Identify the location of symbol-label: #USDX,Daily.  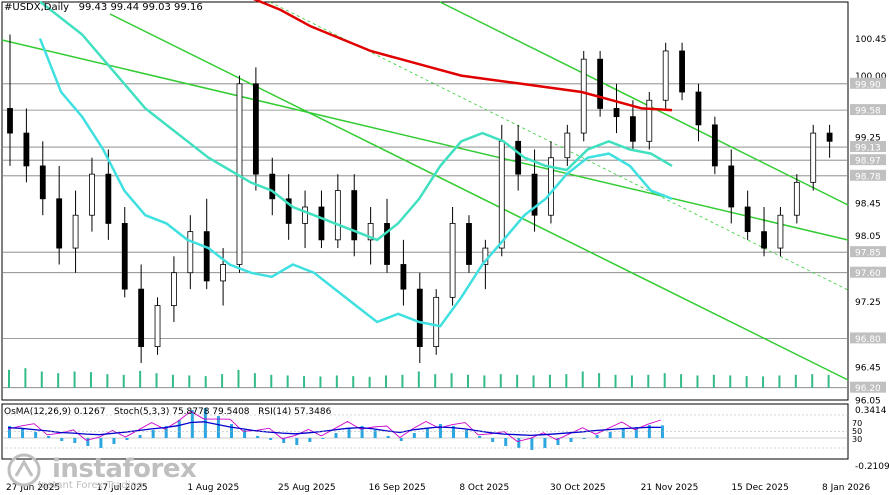
(37, 7).